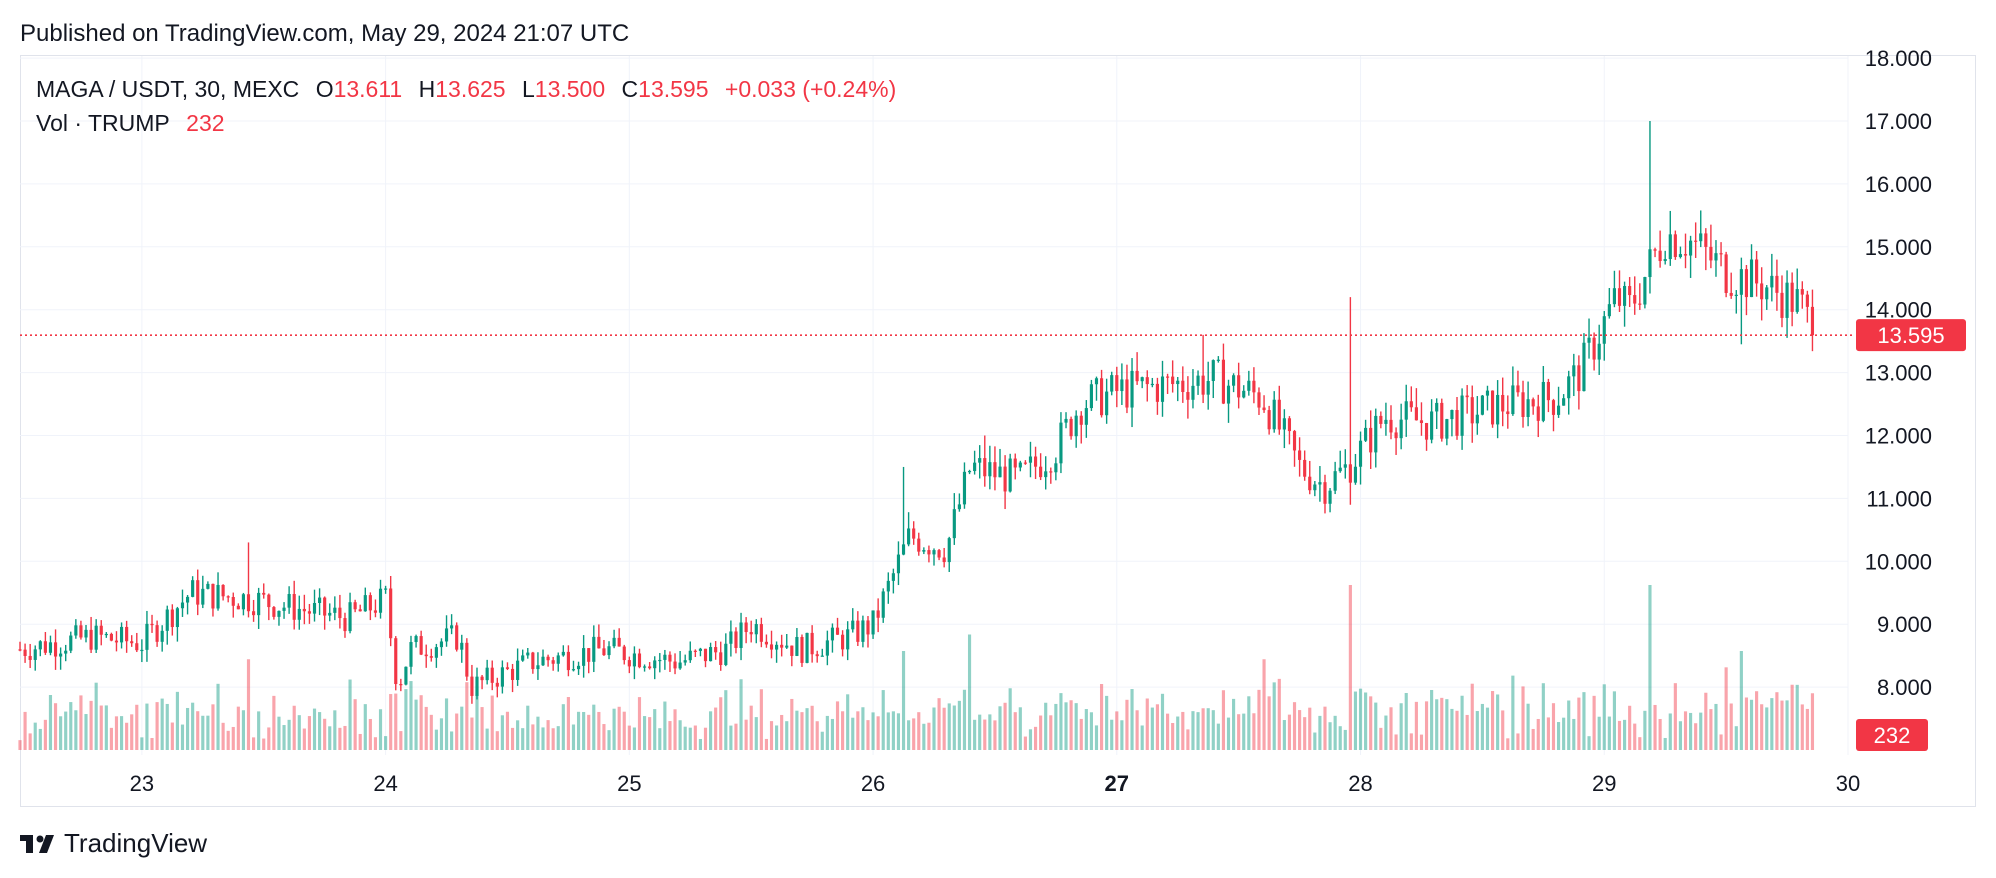  What do you see at coordinates (1898, 121) in the screenshot?
I see `price-tick-label: 17.000` at bounding box center [1898, 121].